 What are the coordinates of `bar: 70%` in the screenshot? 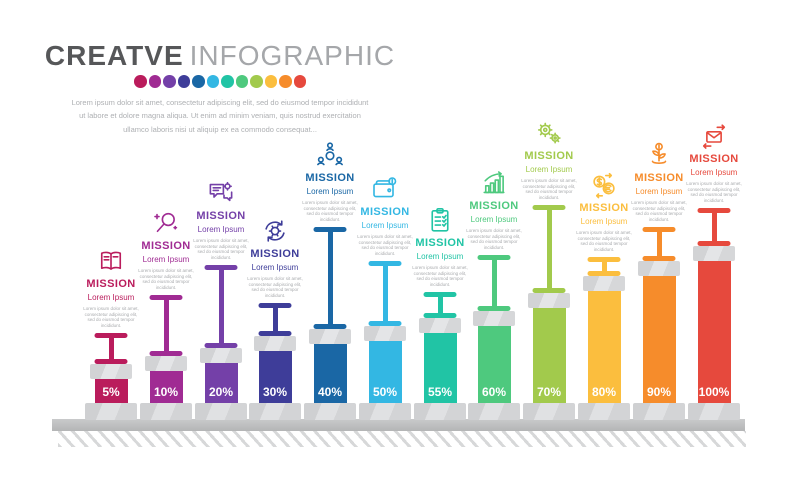 It's located at (549, 355).